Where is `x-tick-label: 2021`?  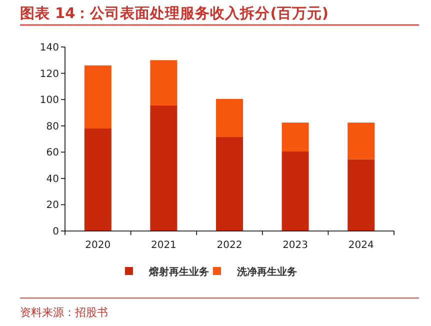 x-tick-label: 2021 is located at coordinates (163, 245).